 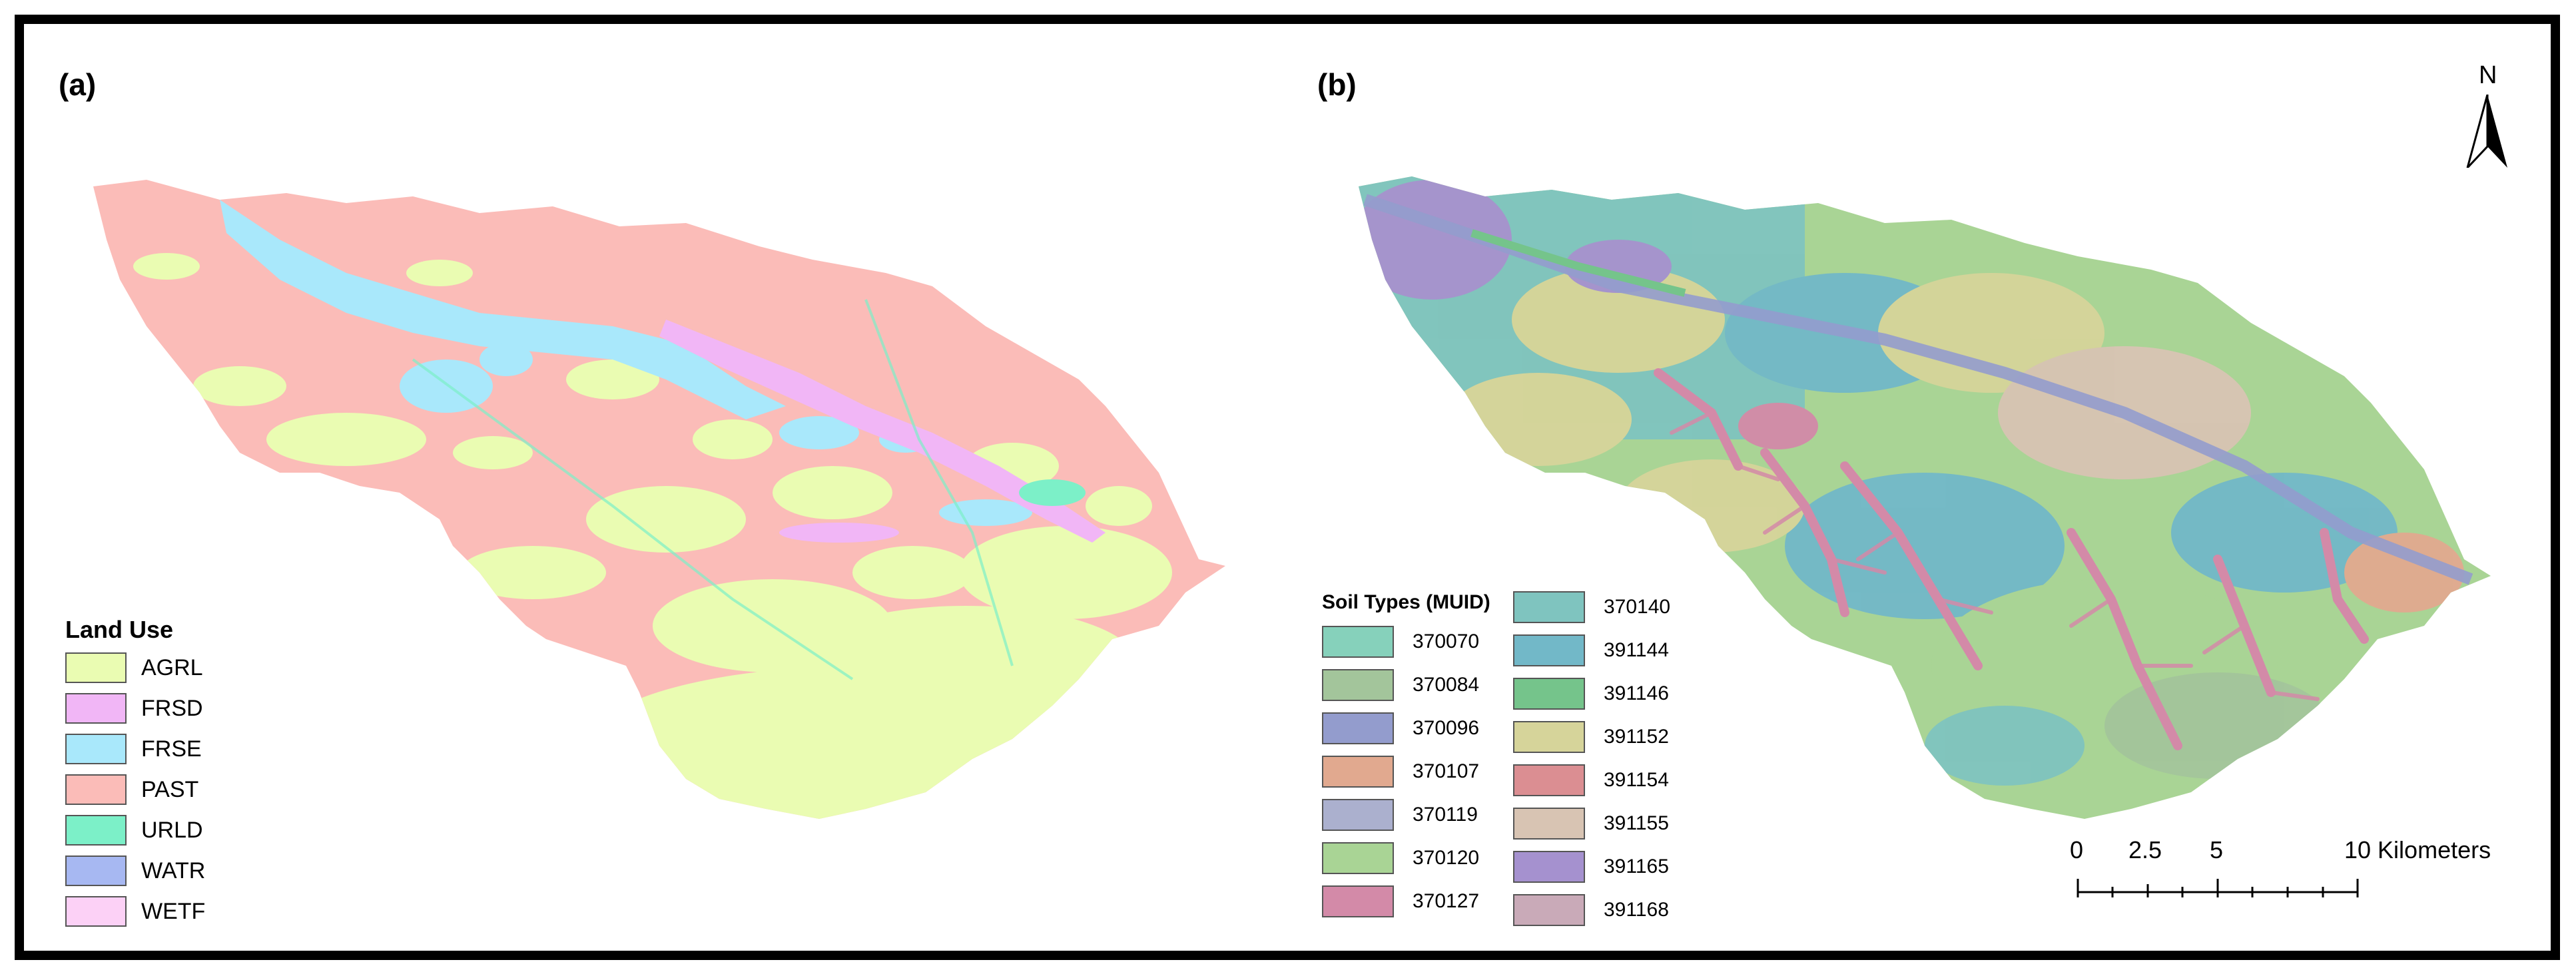 What do you see at coordinates (135, 911) in the screenshot?
I see `land-use-legend-item: WETF` at bounding box center [135, 911].